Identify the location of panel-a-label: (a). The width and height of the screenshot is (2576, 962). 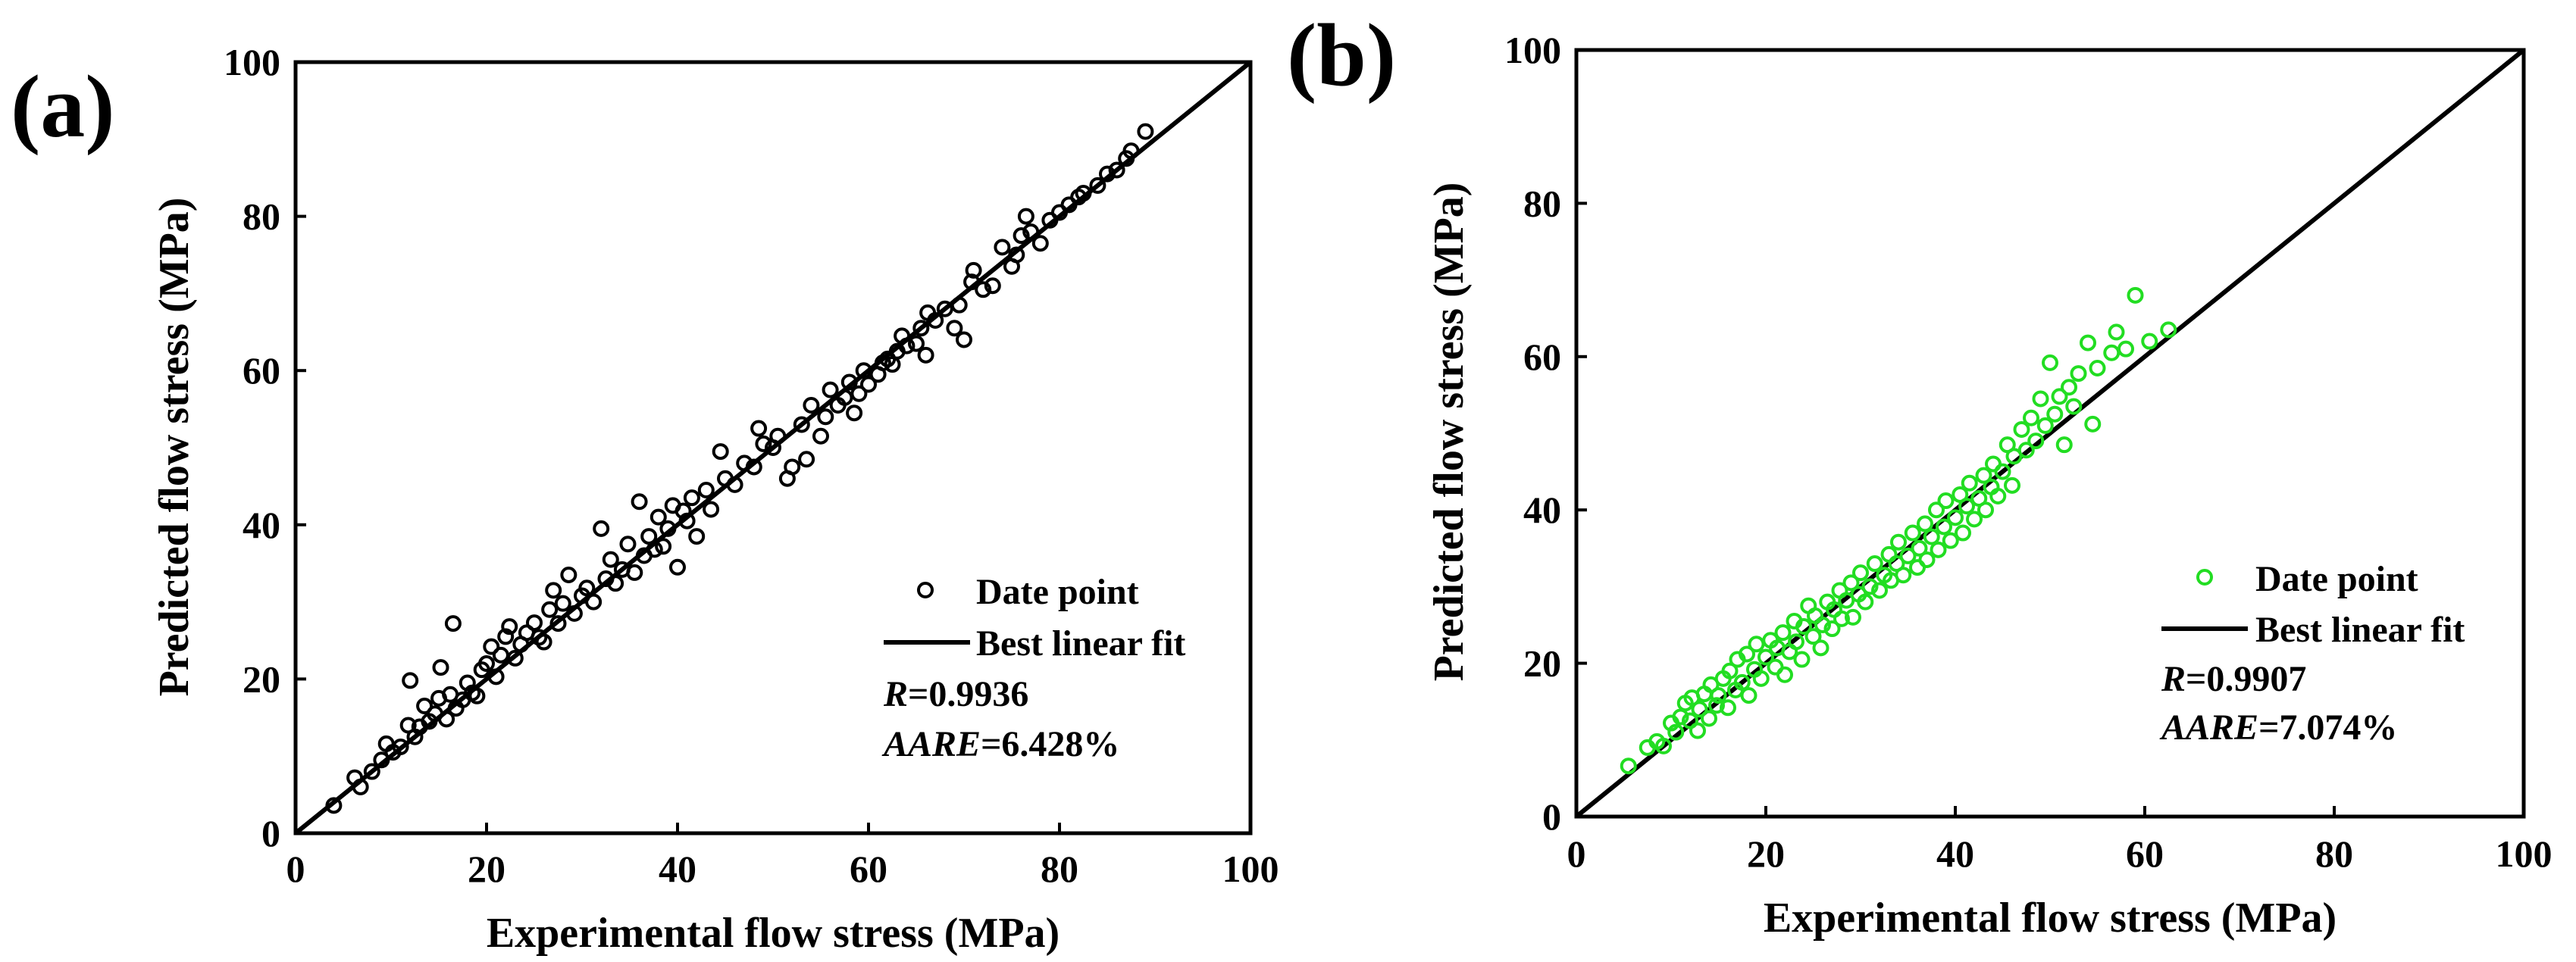
(63, 106).